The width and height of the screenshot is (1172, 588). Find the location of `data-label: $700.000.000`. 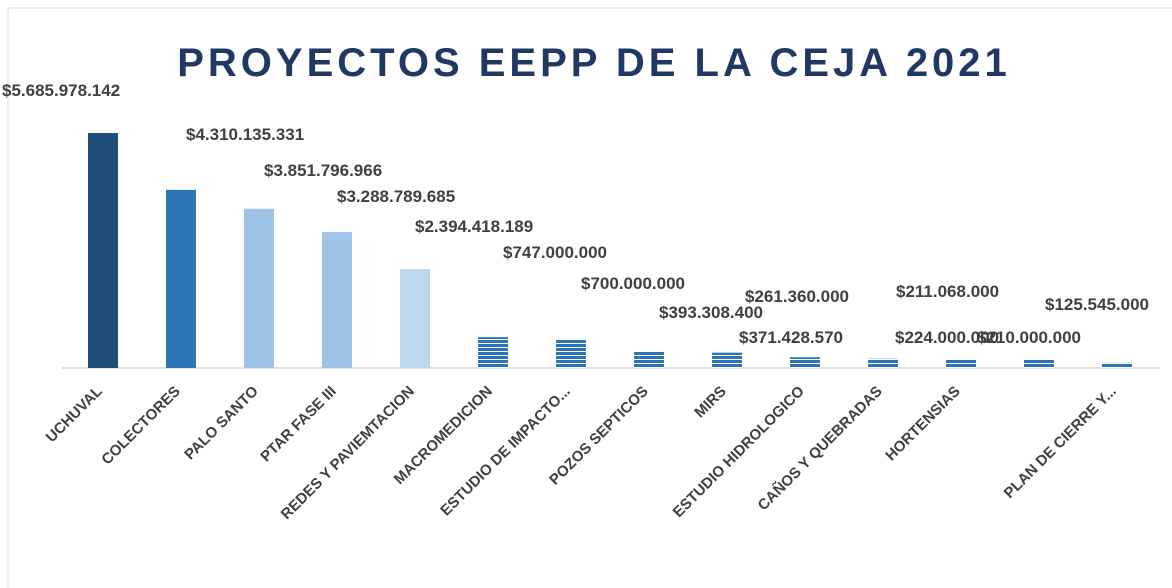

data-label: $700.000.000 is located at coordinates (633, 283).